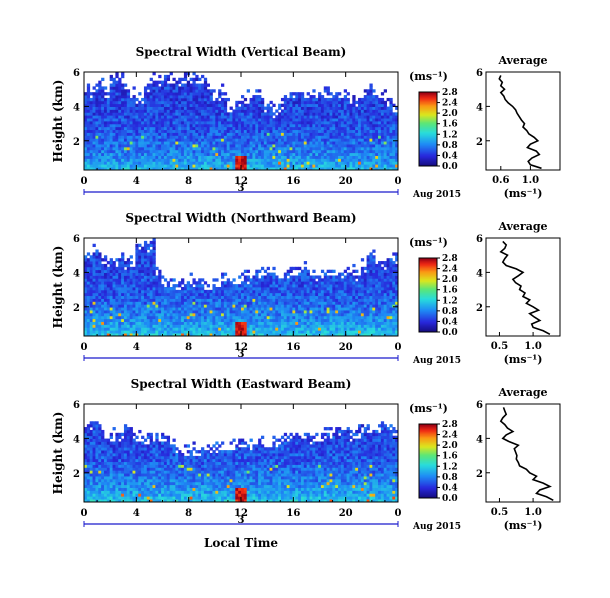  I want to click on colorbar: (ms⁻¹) 0.00.40.81.21.62.02.42.8, so click(433, 121).